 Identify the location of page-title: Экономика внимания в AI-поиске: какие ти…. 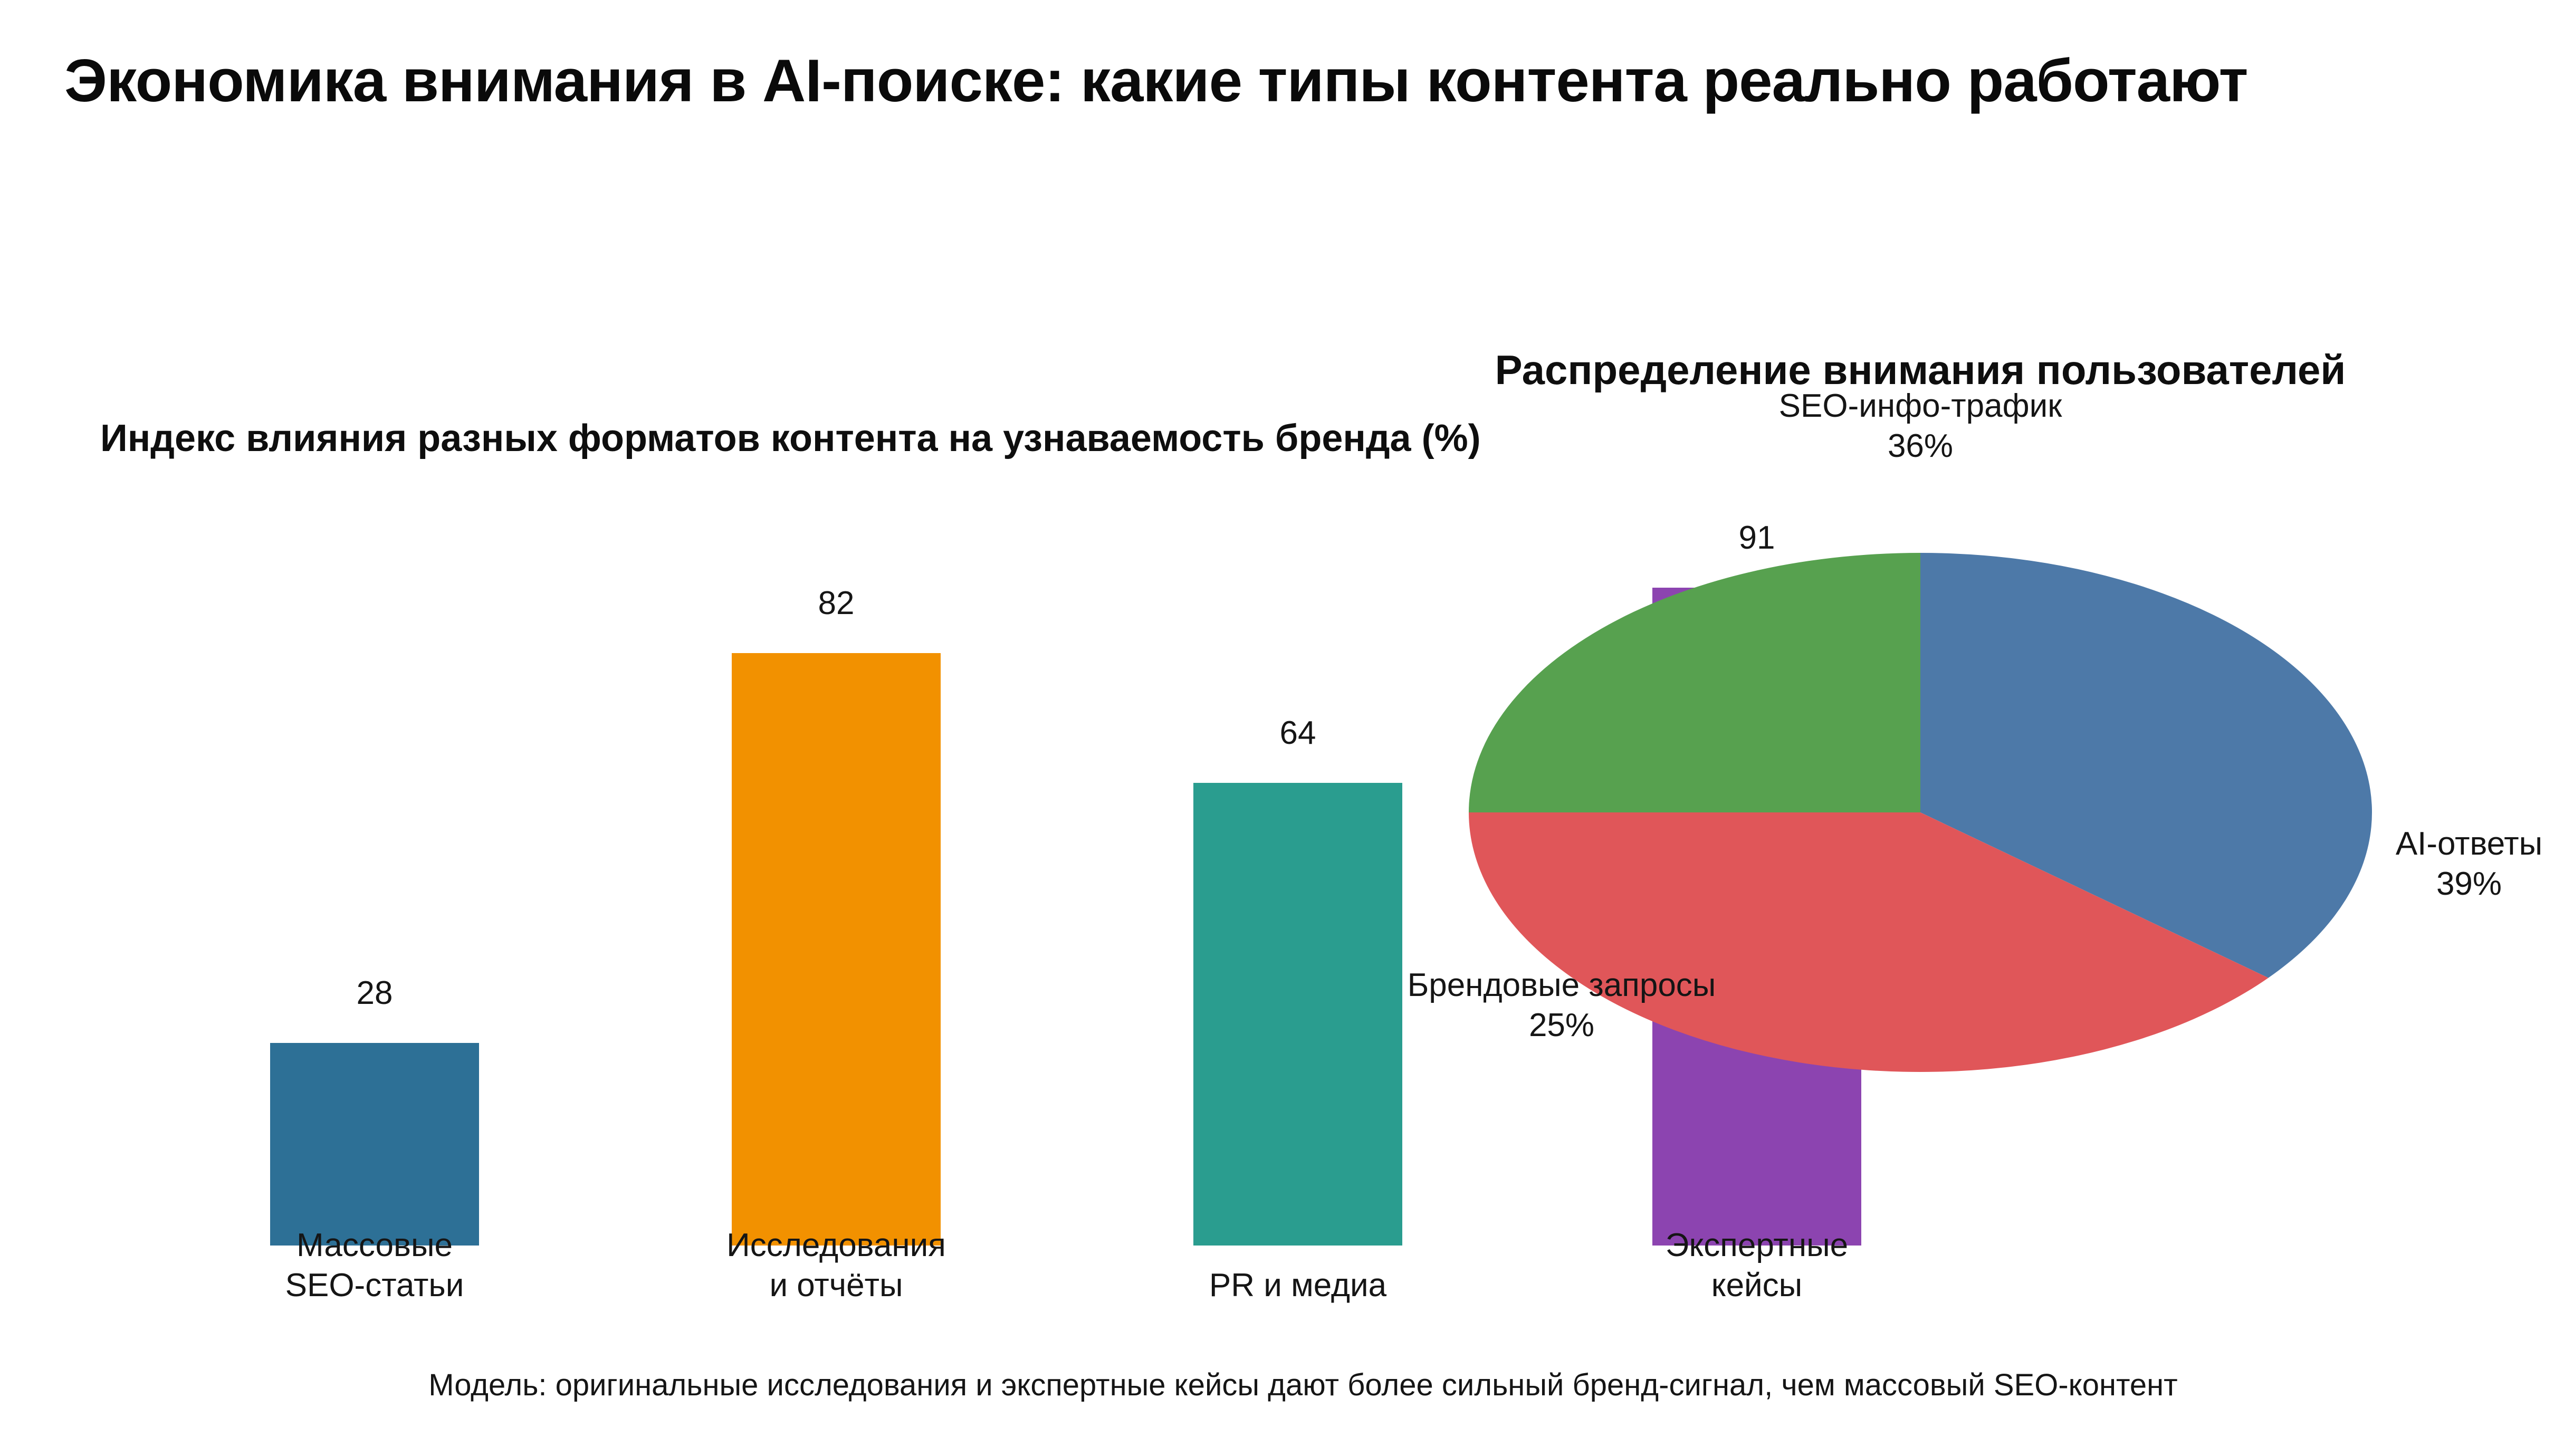
(1156, 80).